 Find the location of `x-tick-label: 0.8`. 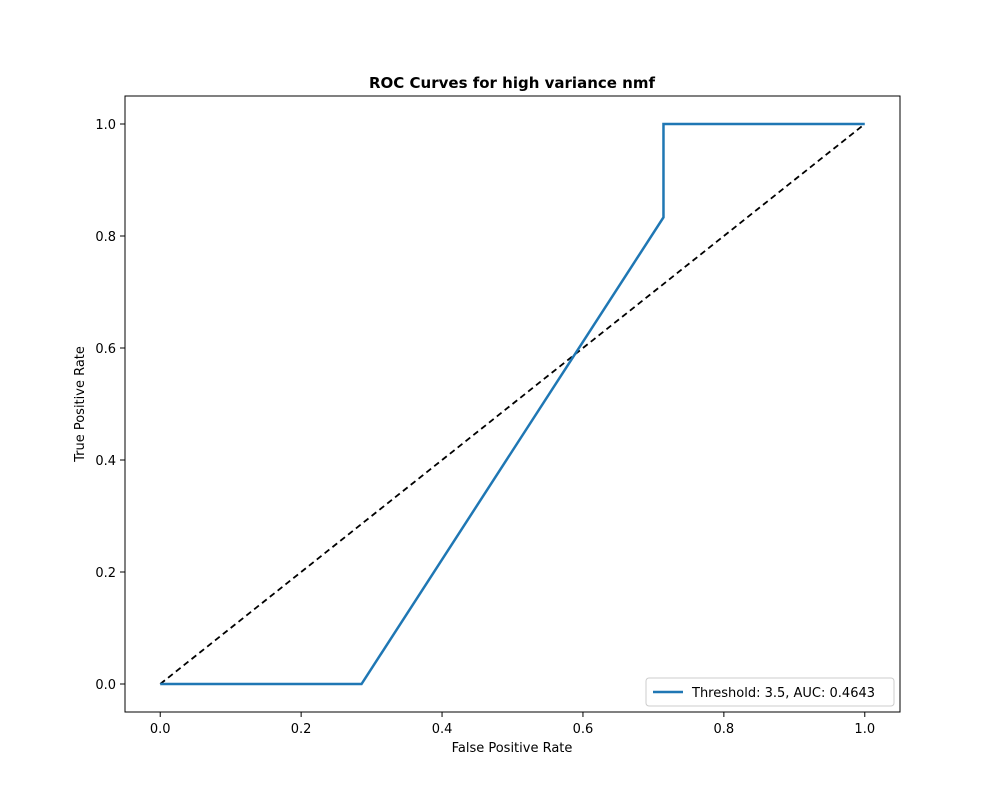

x-tick-label: 0.8 is located at coordinates (724, 729).